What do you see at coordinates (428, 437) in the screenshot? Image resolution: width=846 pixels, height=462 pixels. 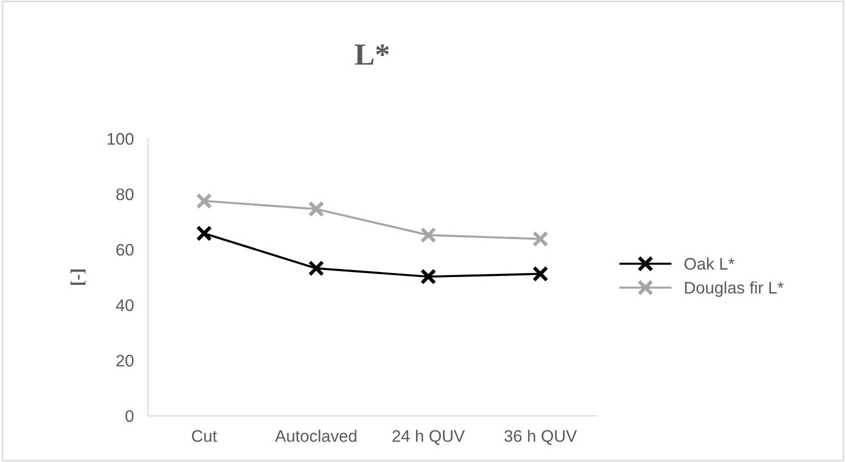 I see `x-tick-label: 24 h QUV` at bounding box center [428, 437].